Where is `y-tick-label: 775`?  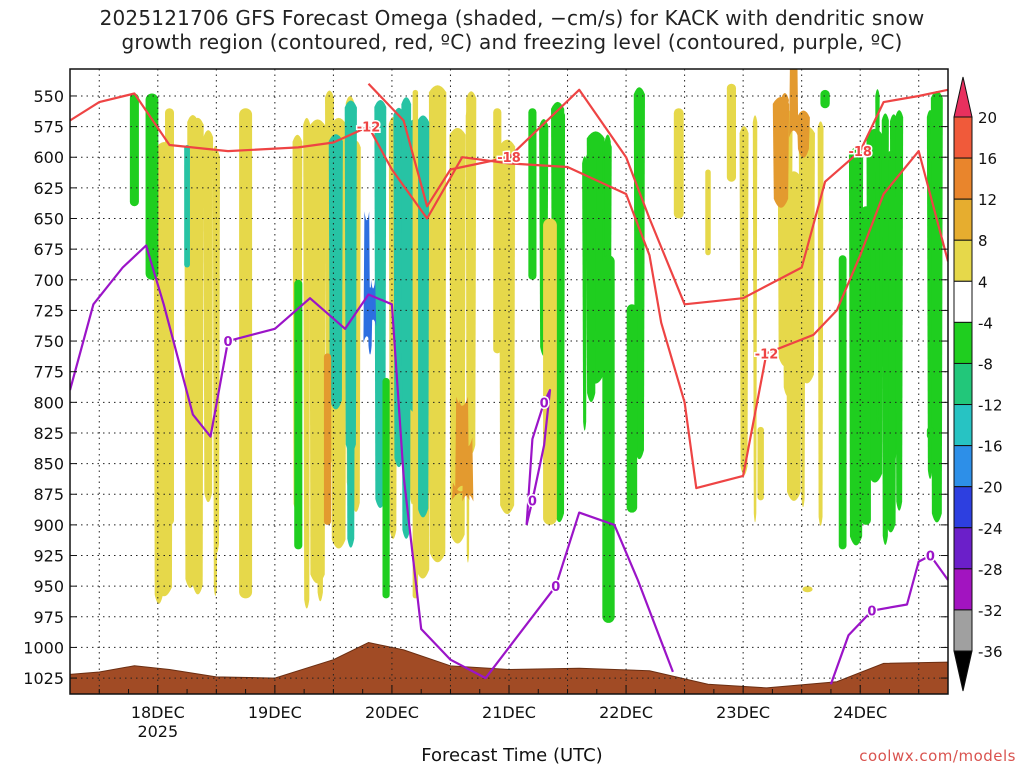 y-tick-label: 775 is located at coordinates (48, 372).